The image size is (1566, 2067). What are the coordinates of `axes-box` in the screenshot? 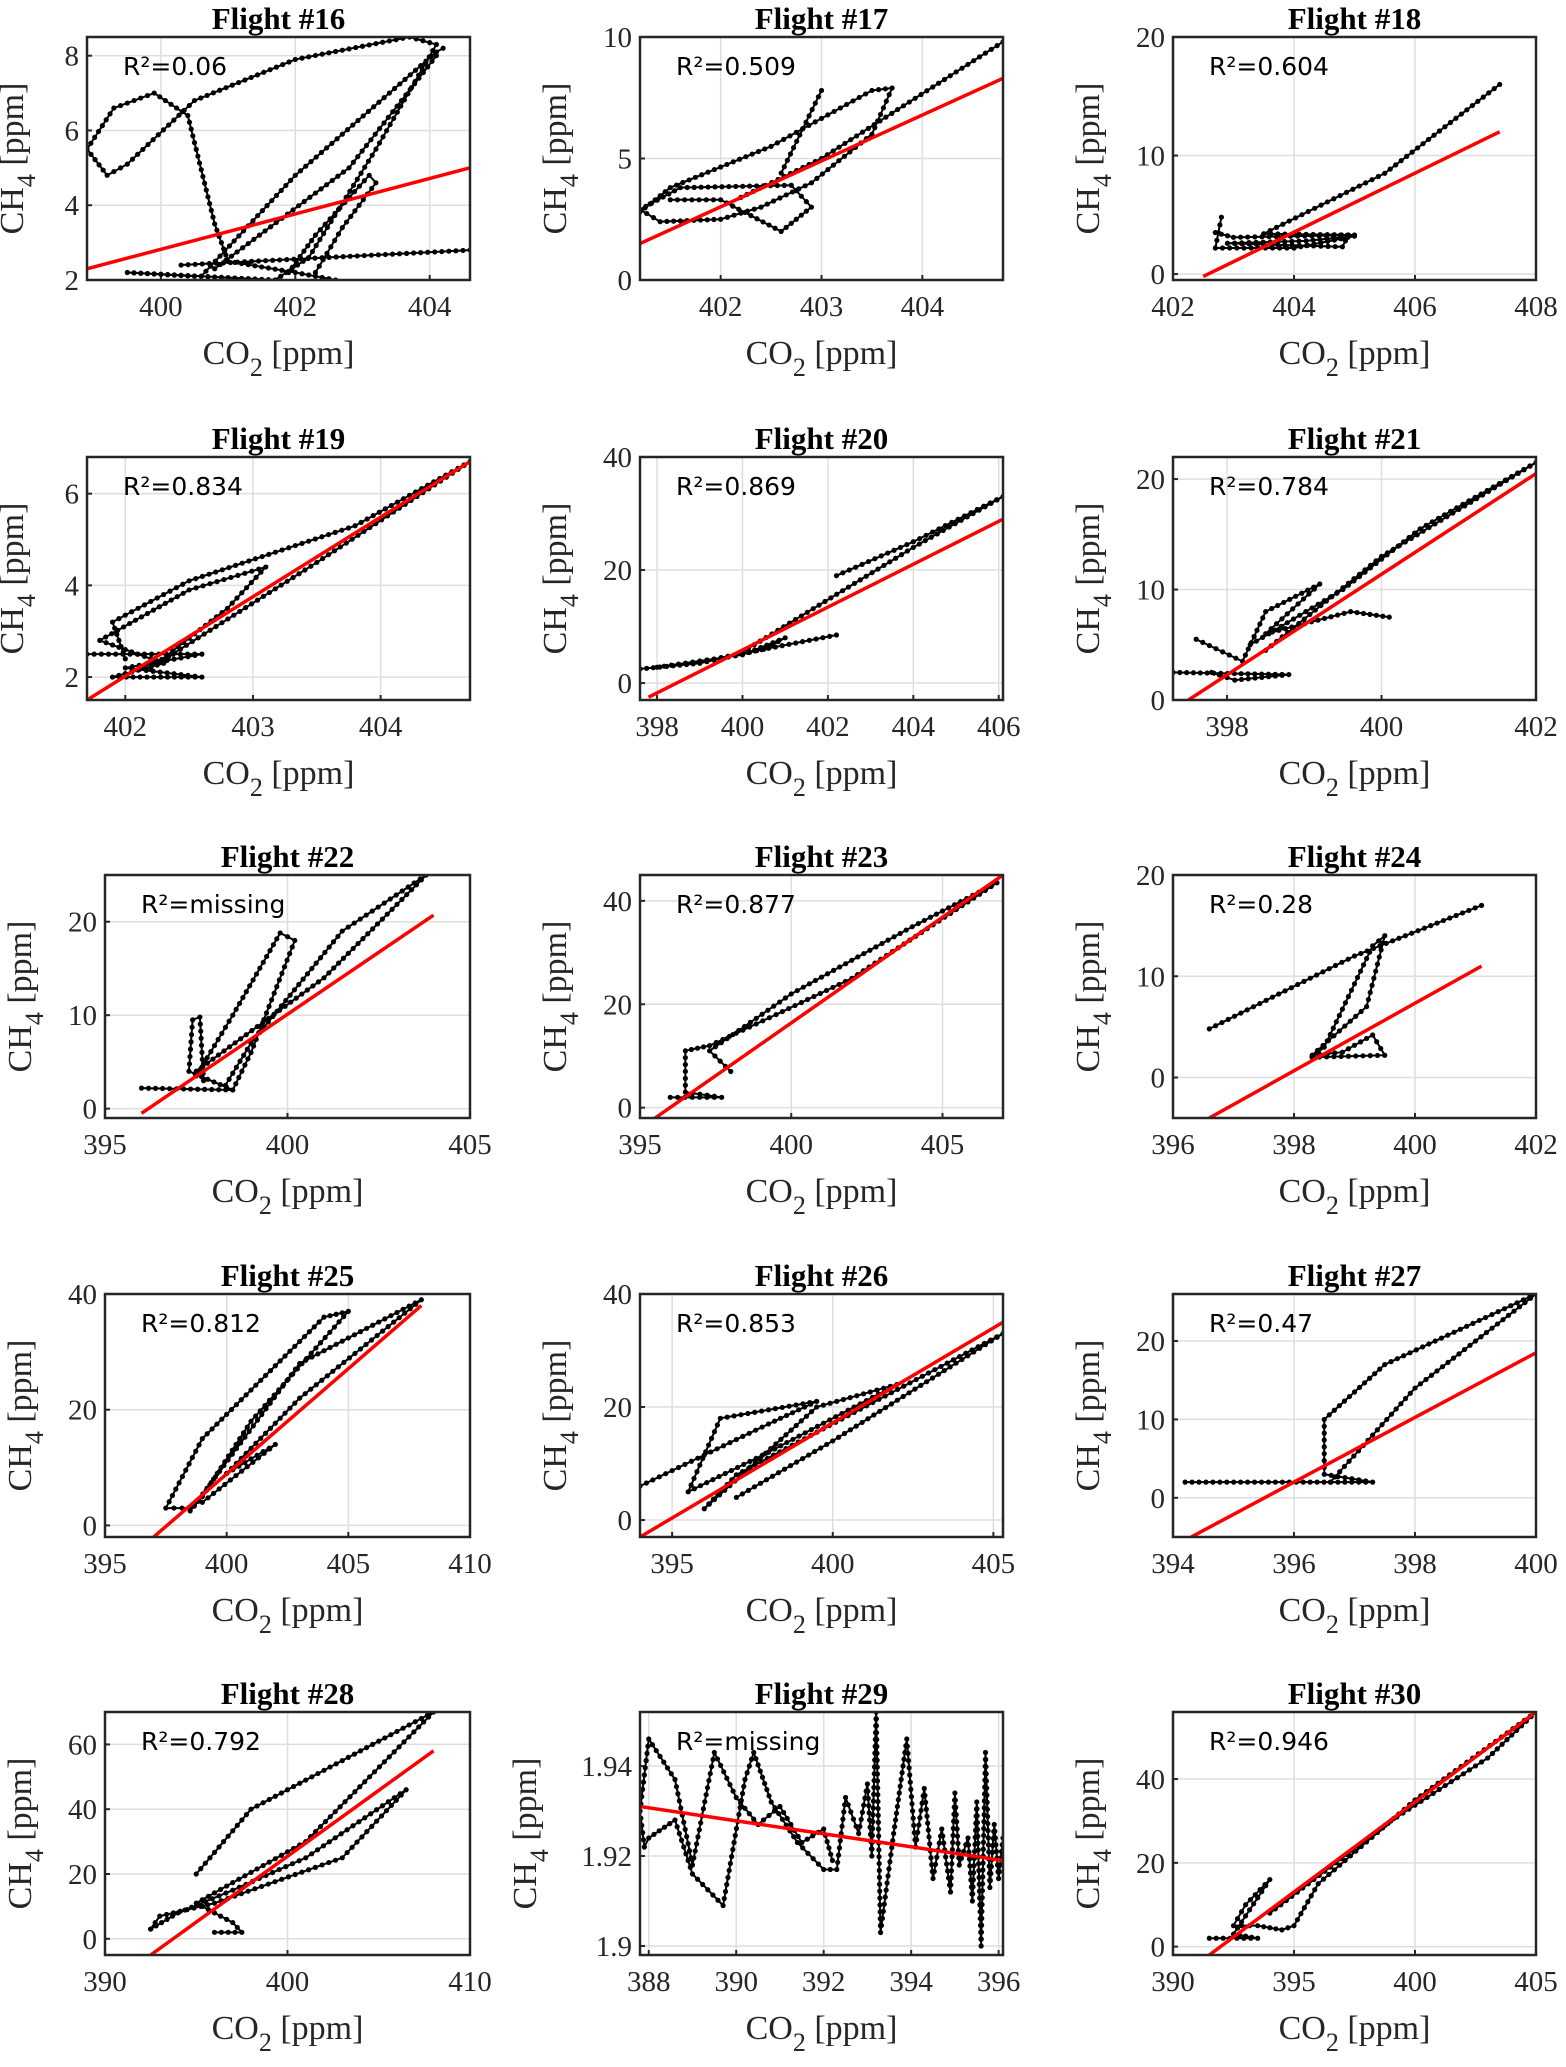 It's located at (1354, 158).